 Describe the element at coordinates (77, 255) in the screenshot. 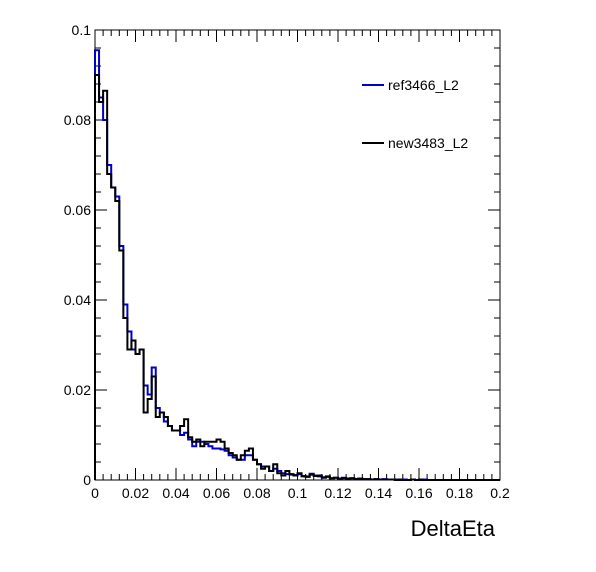

I see `y-tick-labels: 0 0.02 0.04 0.06 0.08 0.1` at that location.